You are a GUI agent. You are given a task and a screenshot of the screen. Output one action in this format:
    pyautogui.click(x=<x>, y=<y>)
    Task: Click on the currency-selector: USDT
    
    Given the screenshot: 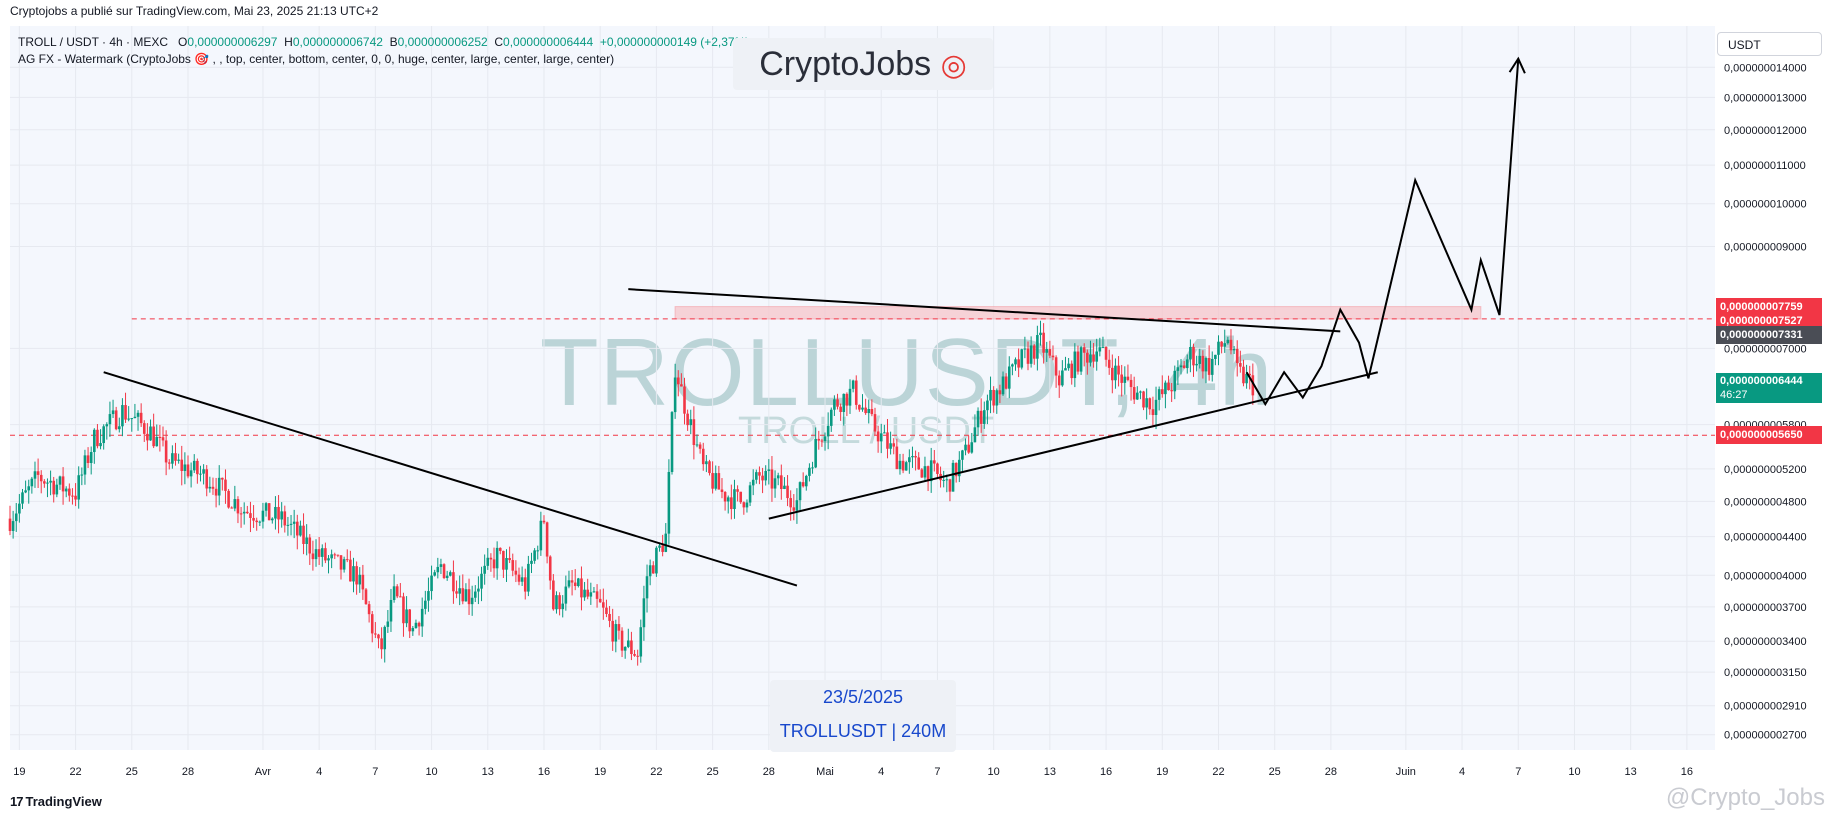 What is the action you would take?
    pyautogui.click(x=1769, y=44)
    